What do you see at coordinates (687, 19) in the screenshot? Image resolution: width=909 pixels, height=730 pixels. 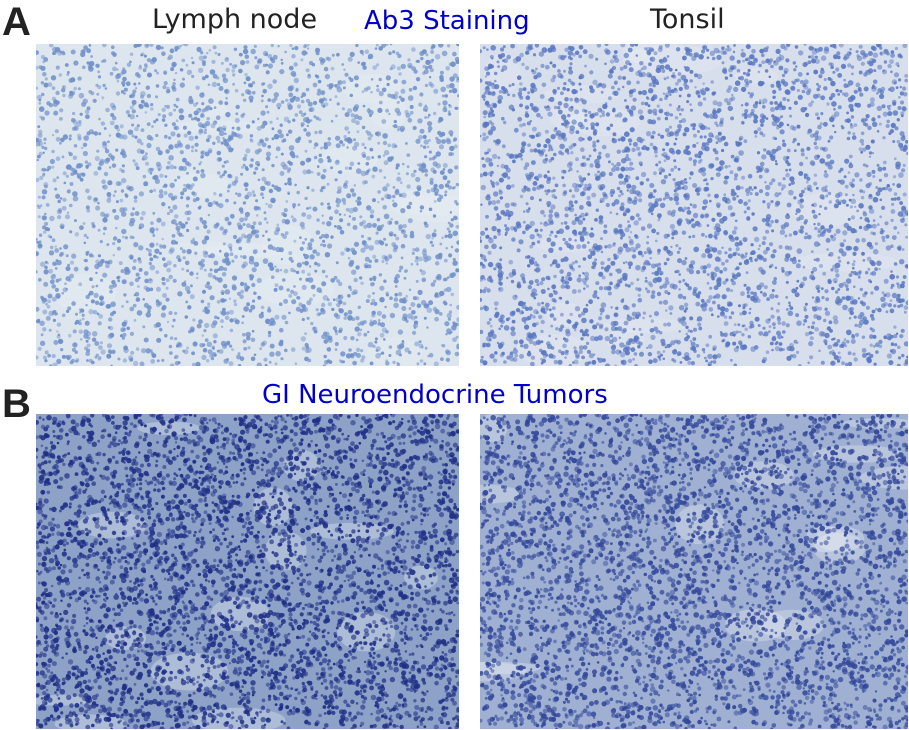 I see `tonsil-label: Tonsil` at bounding box center [687, 19].